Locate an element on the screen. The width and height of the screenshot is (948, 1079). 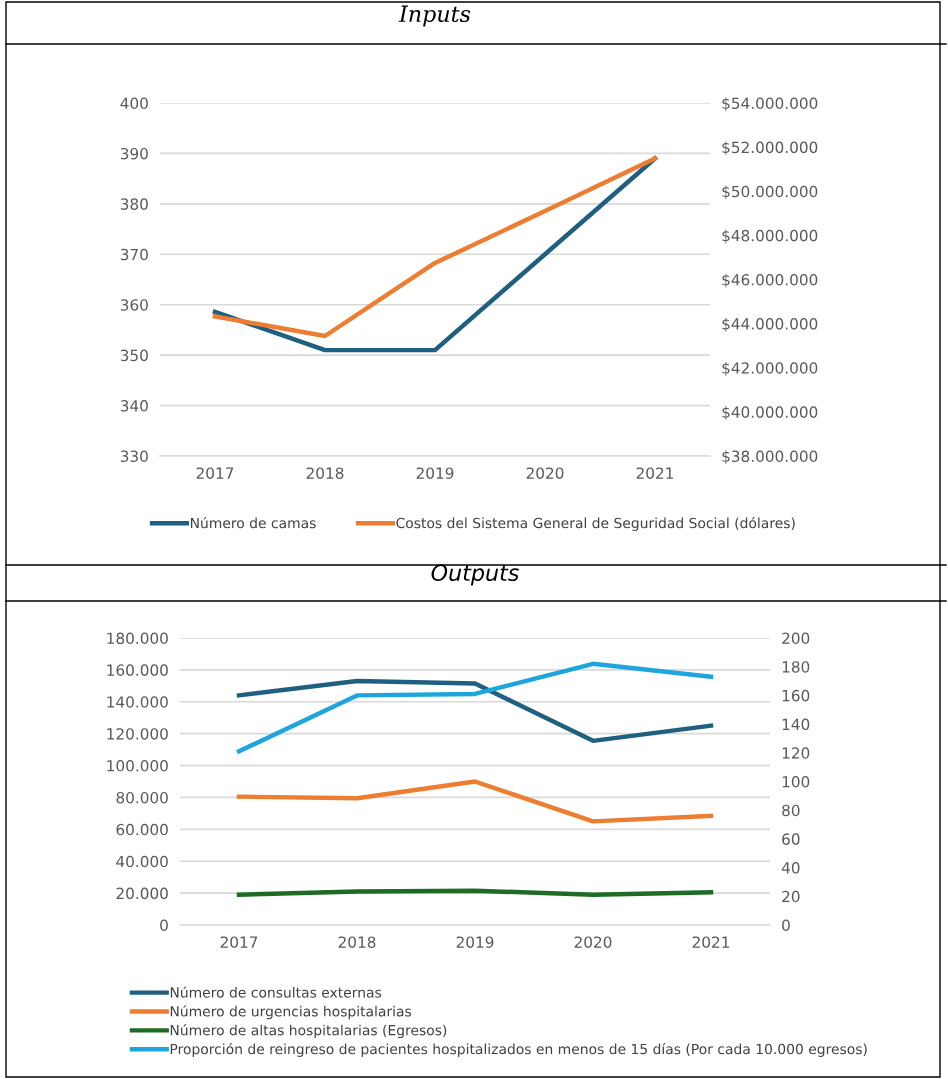
y-tick-label: 100.000 is located at coordinates (137, 766).